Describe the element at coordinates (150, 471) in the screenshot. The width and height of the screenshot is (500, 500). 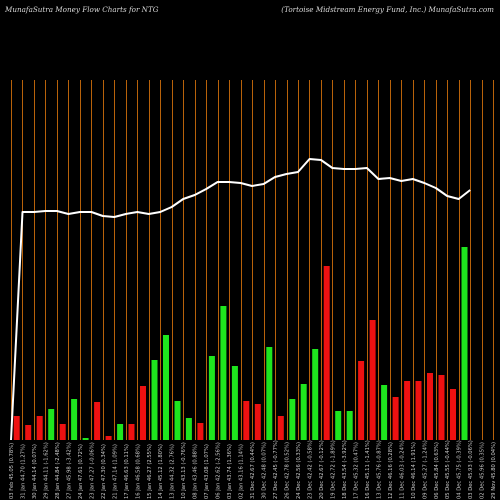
I see `x-tick-label: 15 Jan 46.27 (2.55%)` at that location.